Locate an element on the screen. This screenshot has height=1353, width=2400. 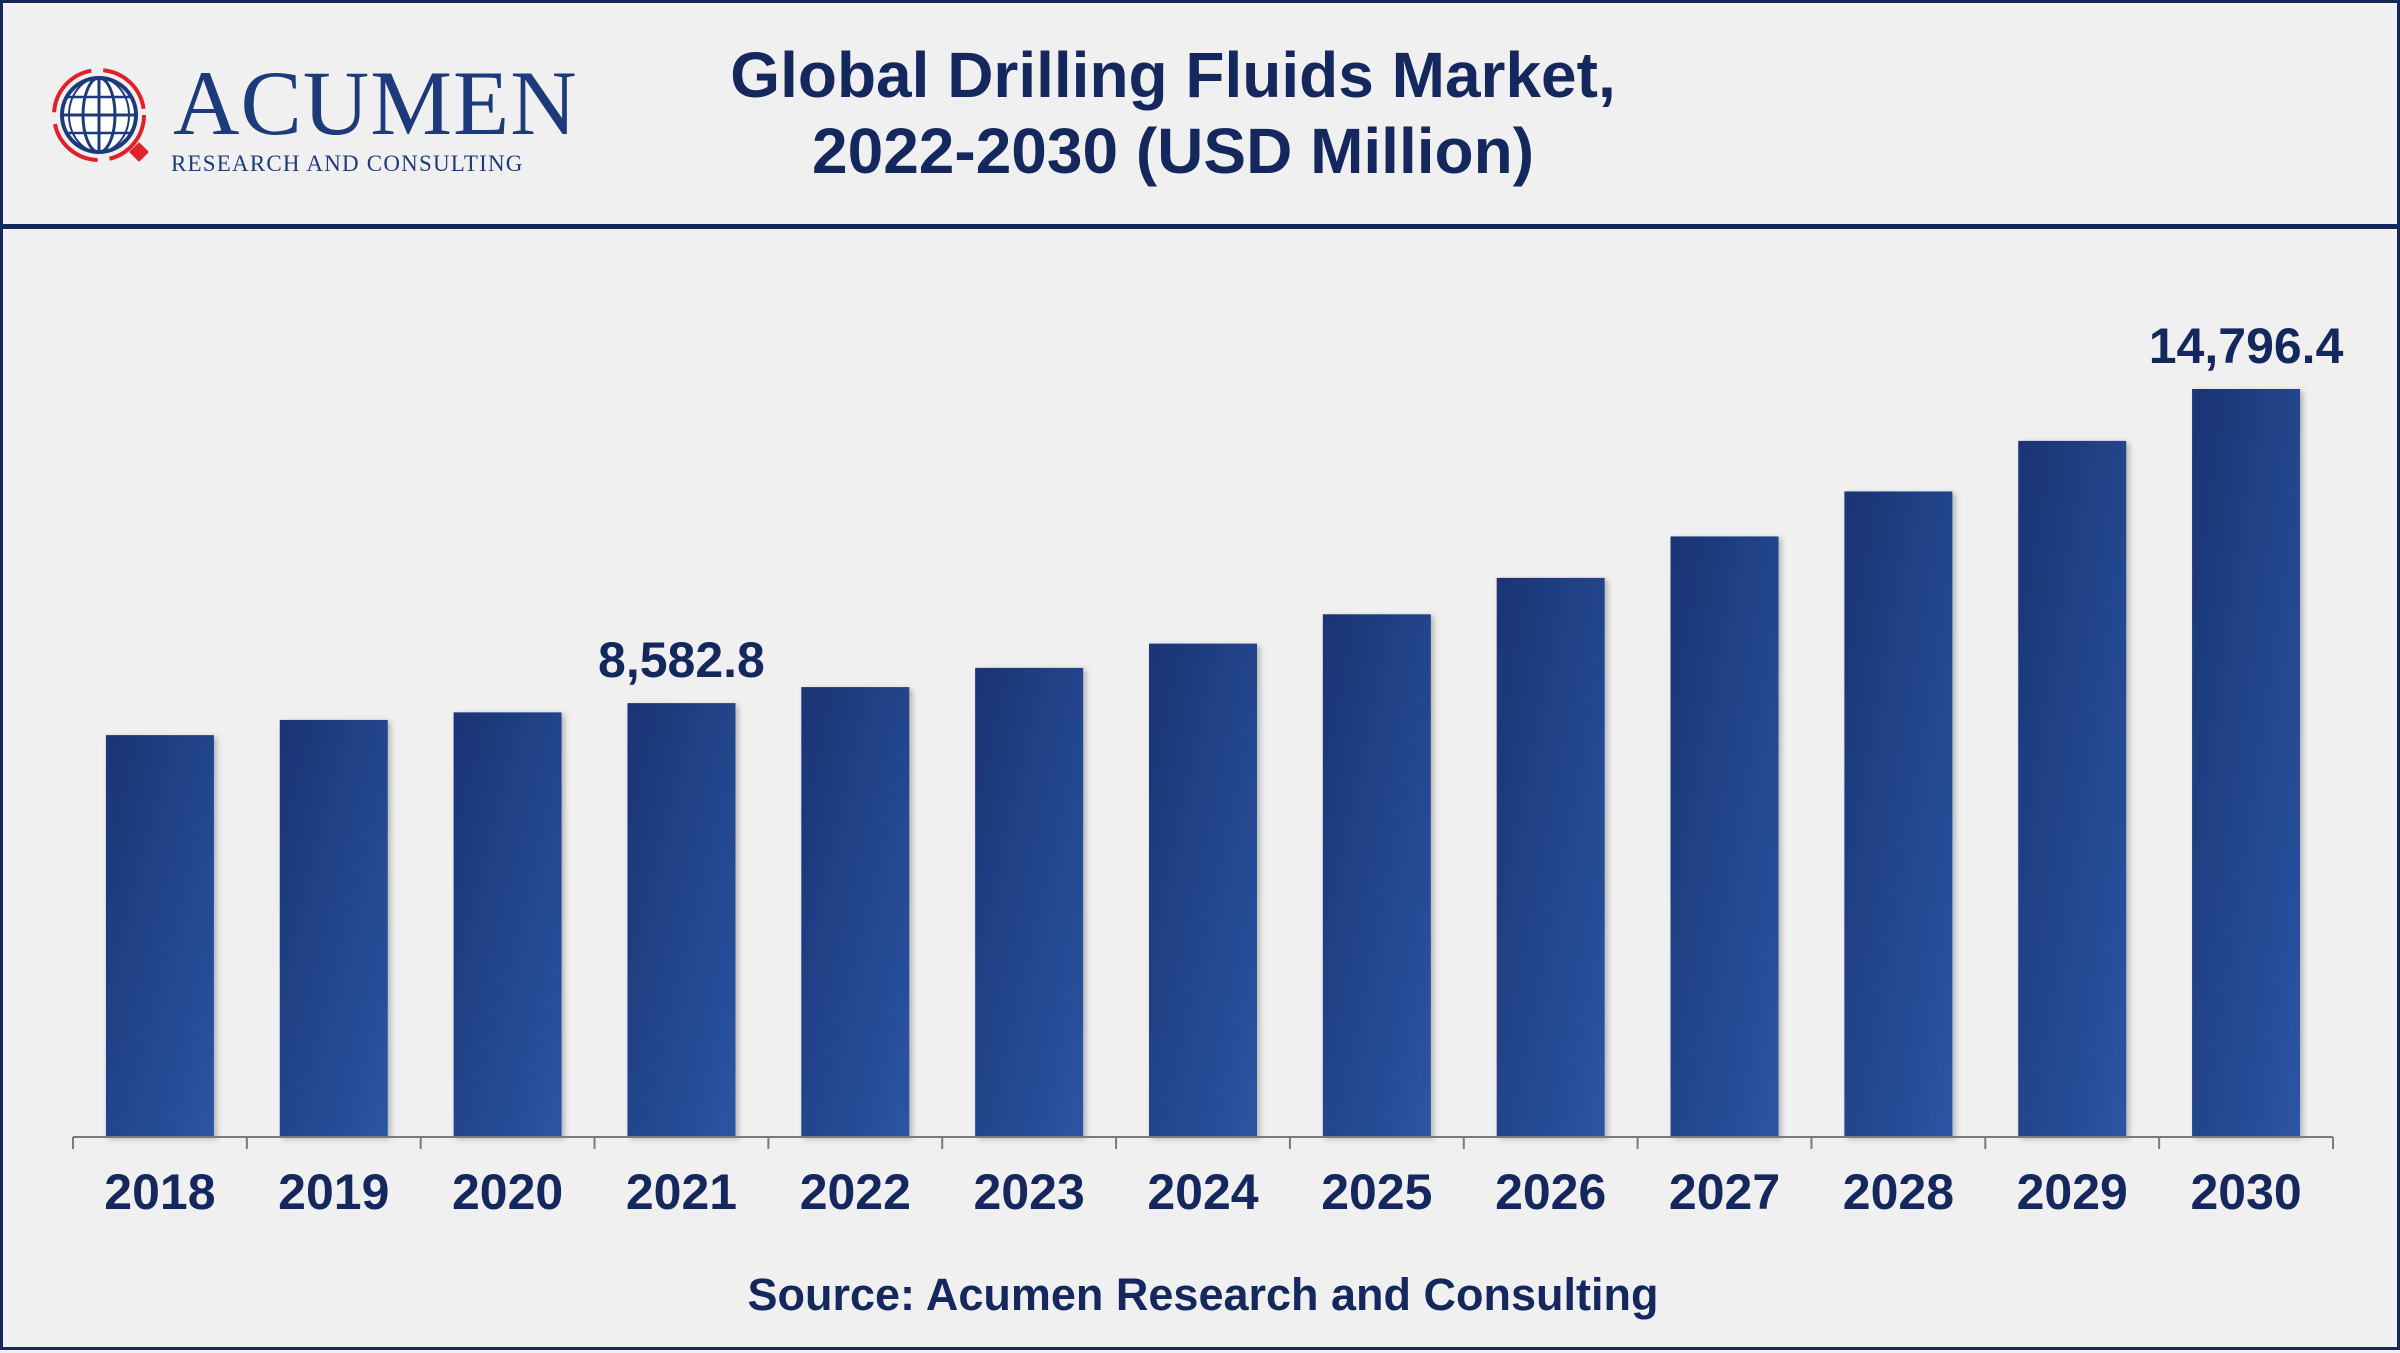
source-note: Source: Acumen Research and Consulting is located at coordinates (1203, 1294).